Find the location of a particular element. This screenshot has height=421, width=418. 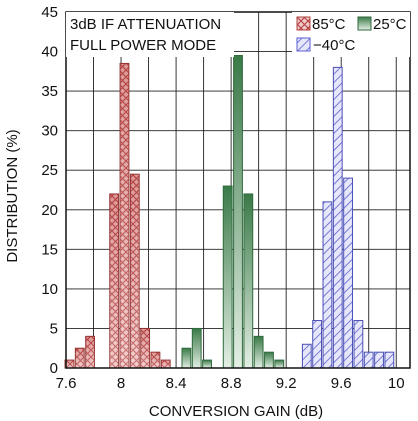

y-tick-label: 0 is located at coordinates (54, 368).